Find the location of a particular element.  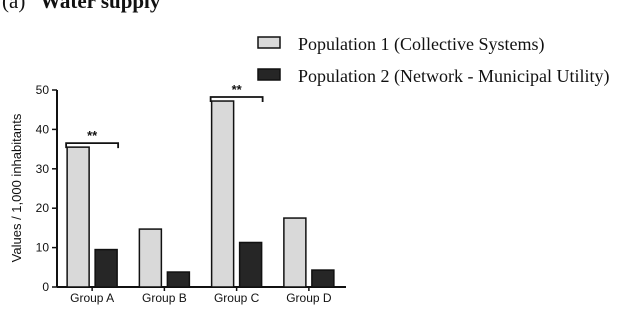

significance-annotations: ** ** is located at coordinates (164, 115).